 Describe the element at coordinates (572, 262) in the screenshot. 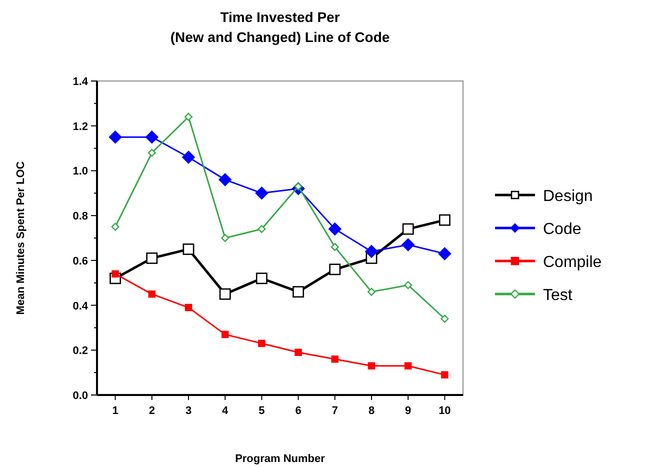

I see `legend-label: Compile` at that location.